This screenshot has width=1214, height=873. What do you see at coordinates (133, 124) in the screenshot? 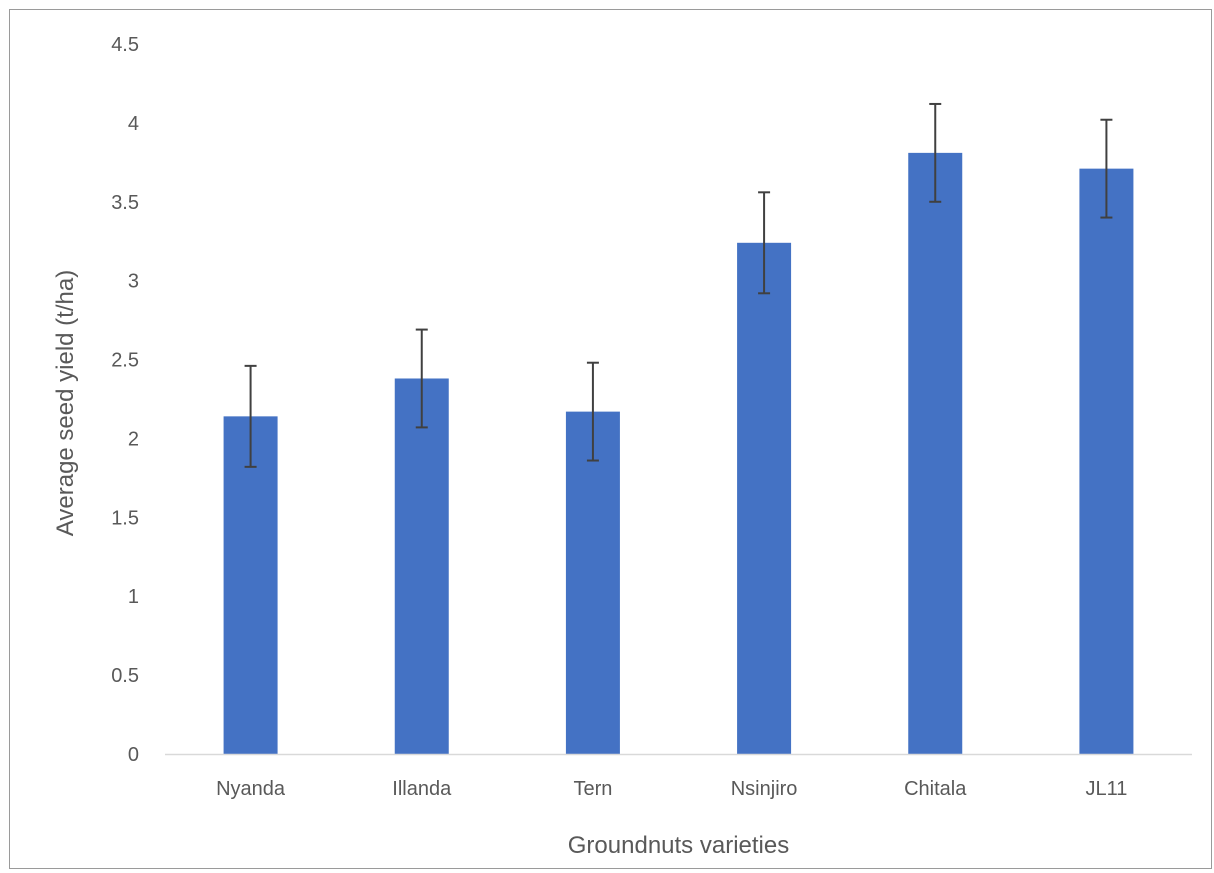
I see `y-tick-label: 4` at bounding box center [133, 124].